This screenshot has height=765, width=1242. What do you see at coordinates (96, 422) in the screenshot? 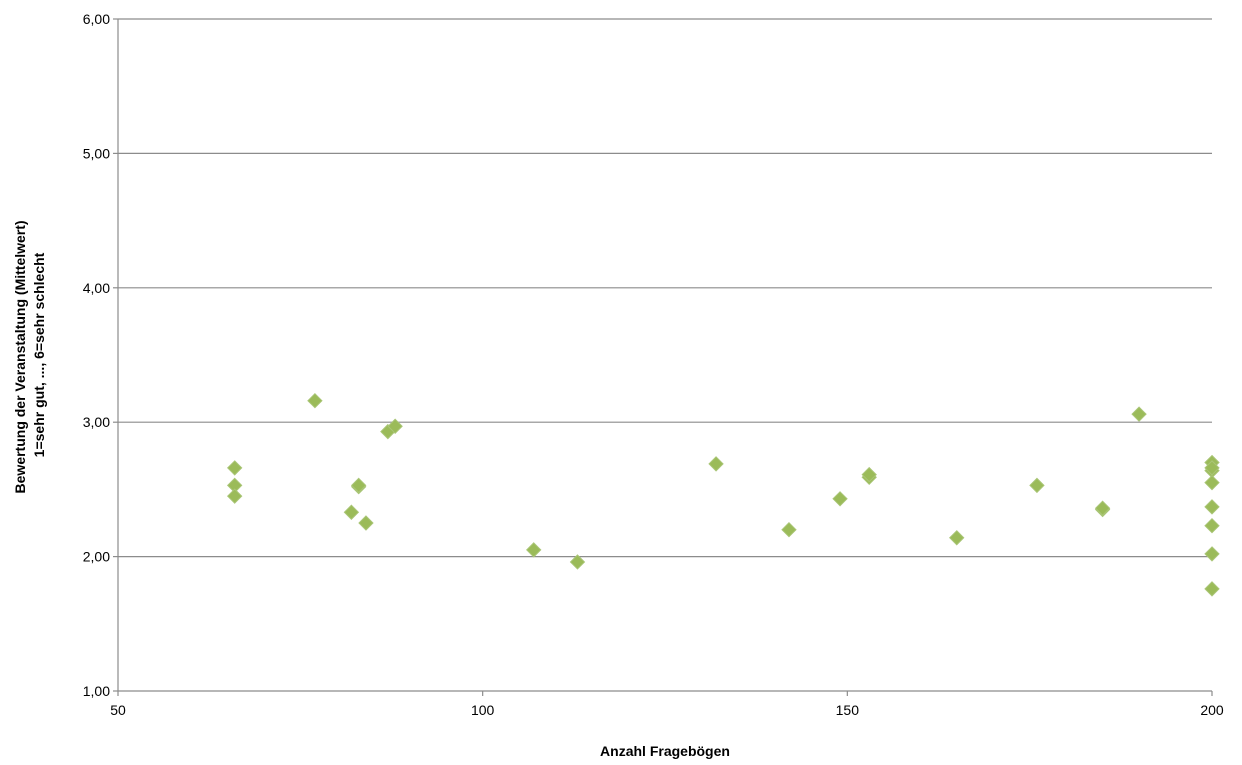
I see `y-tick-label: 3,00` at bounding box center [96, 422].